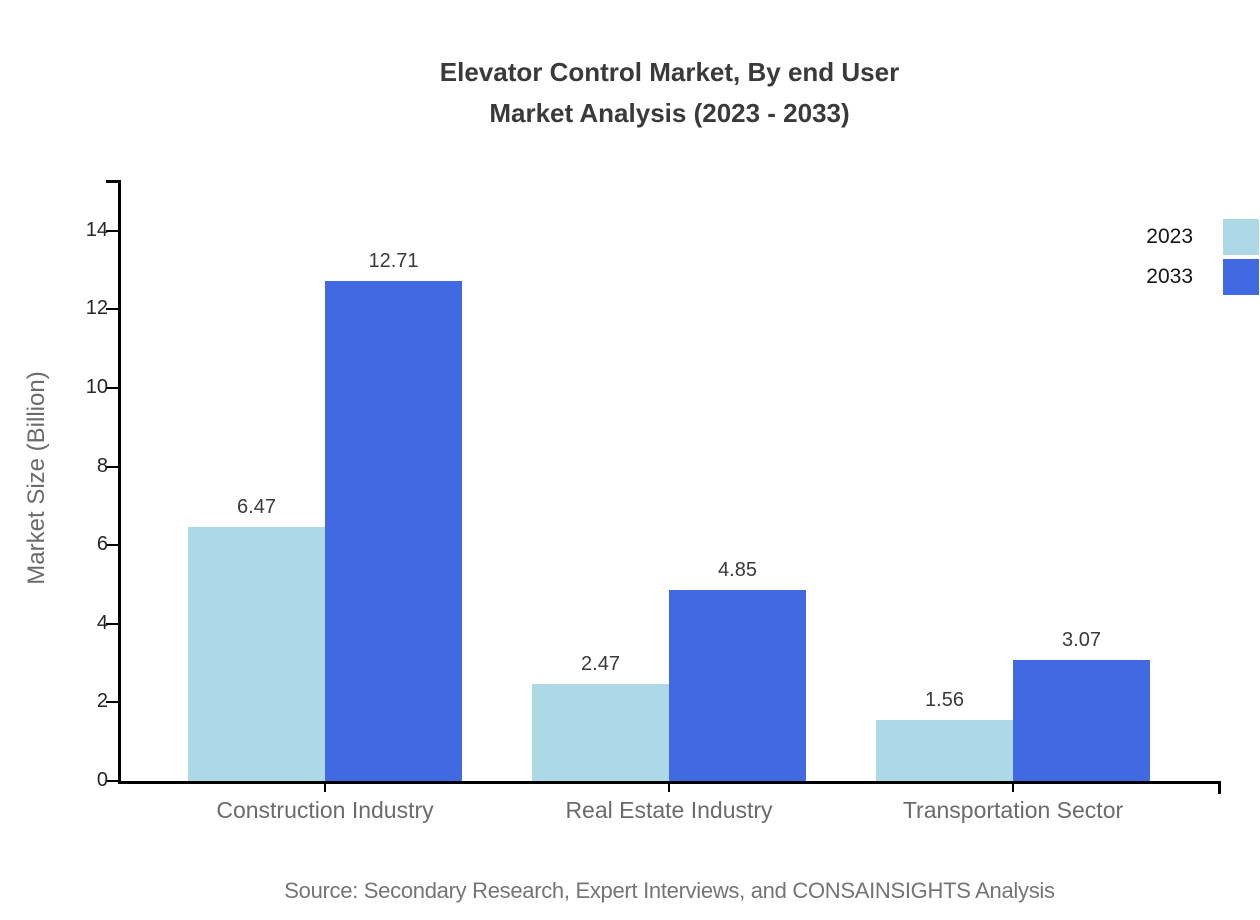 The height and width of the screenshot is (920, 1260). Describe the element at coordinates (600, 663) in the screenshot. I see `value-label: 2.47` at that location.